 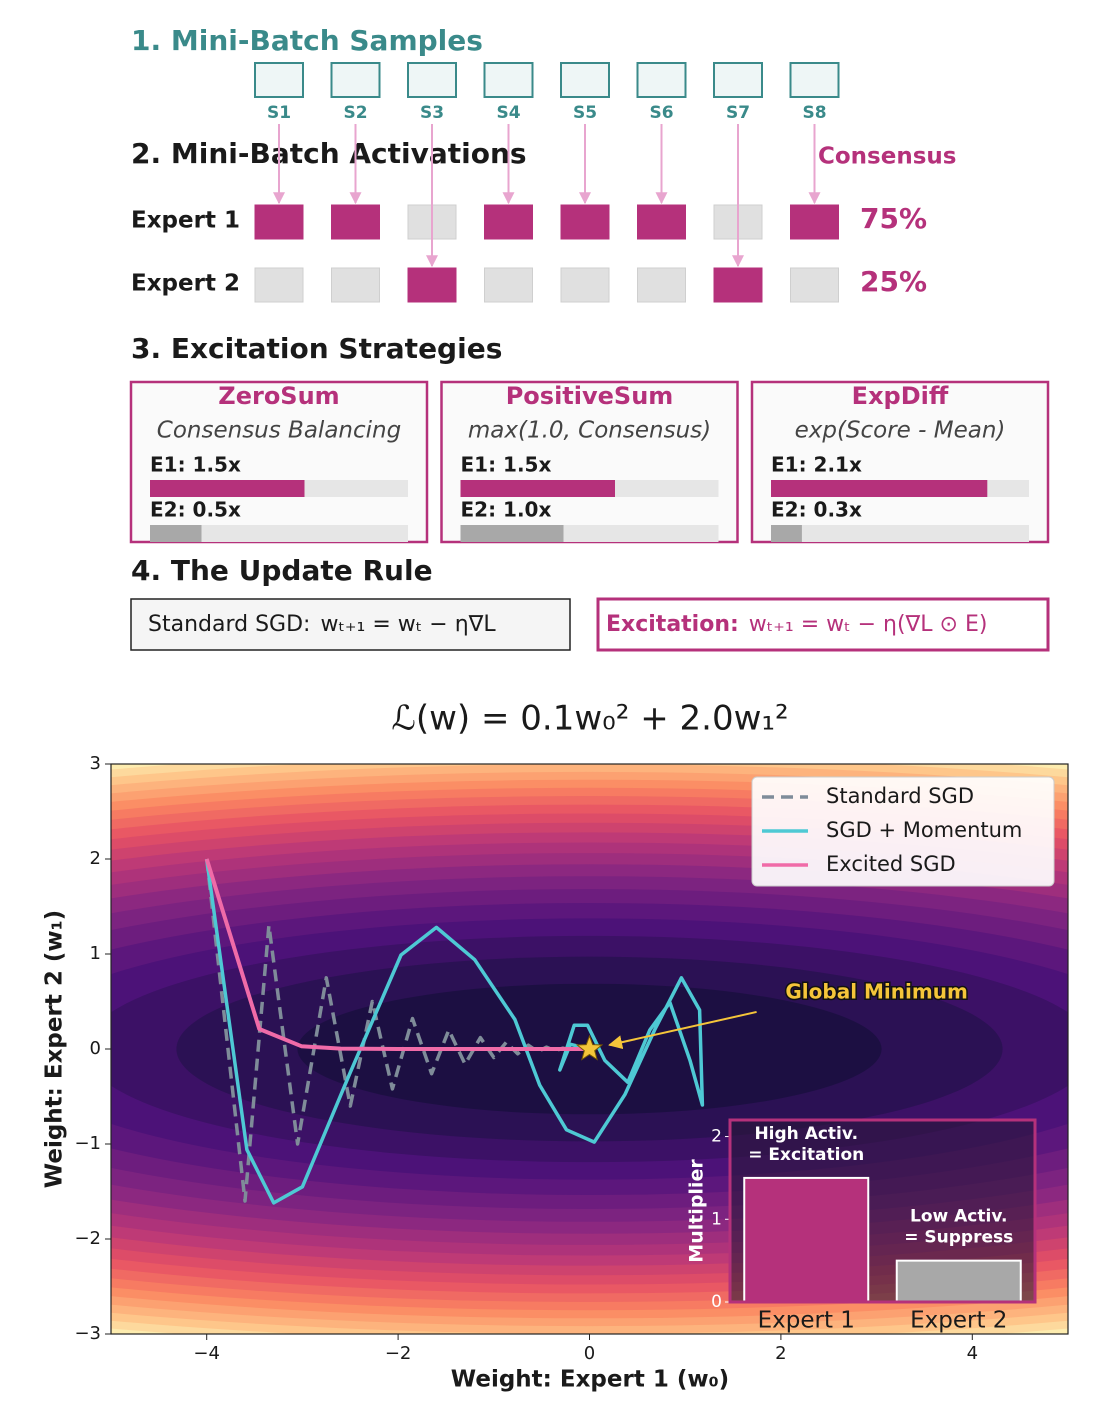 What do you see at coordinates (672, 624) in the screenshot?
I see `rule-label: Excitation:` at bounding box center [672, 624].